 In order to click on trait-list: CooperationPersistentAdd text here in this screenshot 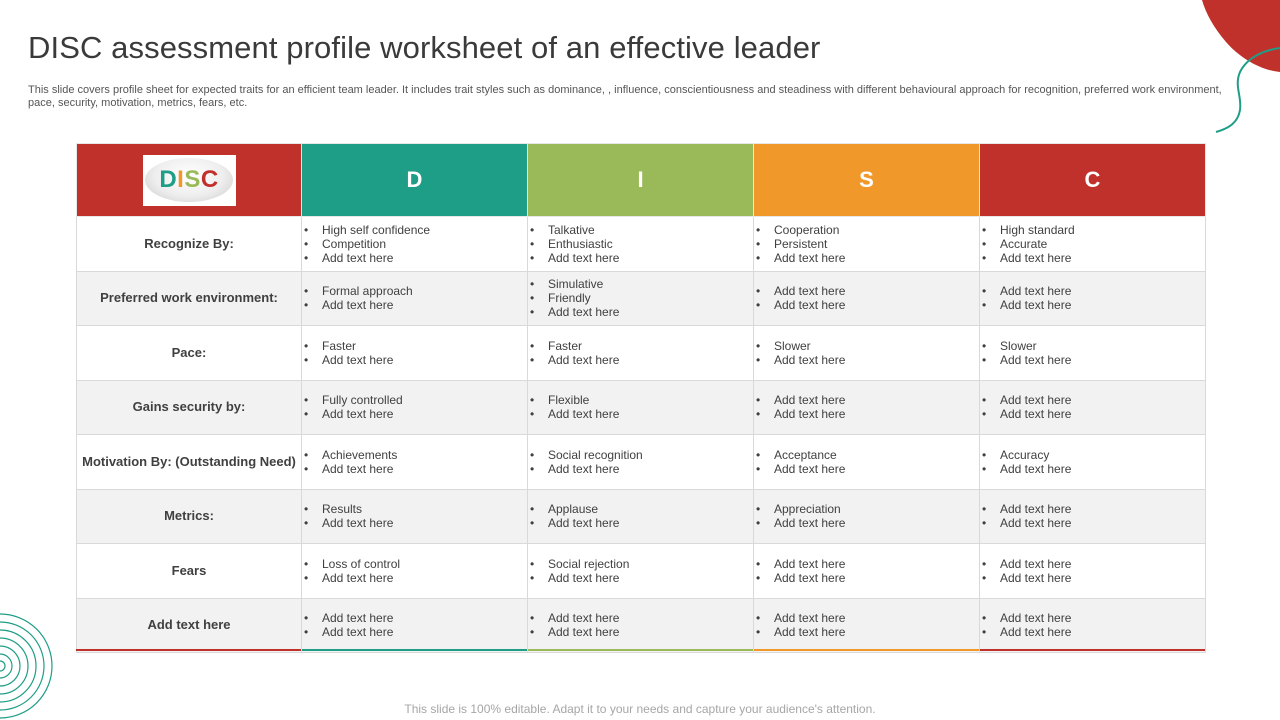, I will do `click(866, 244)`.